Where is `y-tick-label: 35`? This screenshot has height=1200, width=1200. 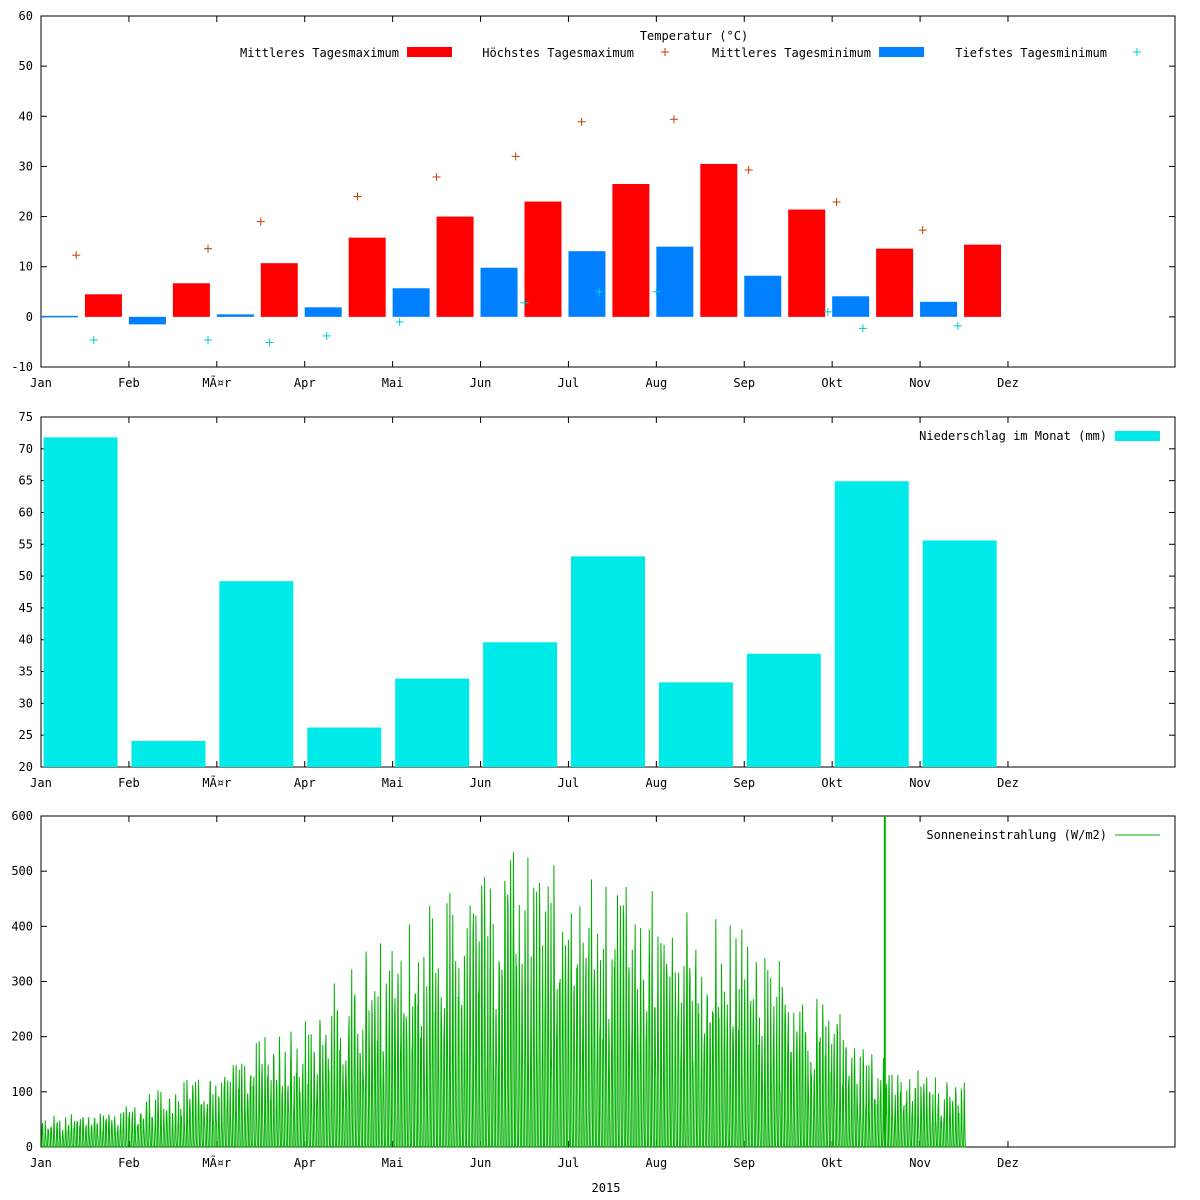
y-tick-label: 35 is located at coordinates (26, 672).